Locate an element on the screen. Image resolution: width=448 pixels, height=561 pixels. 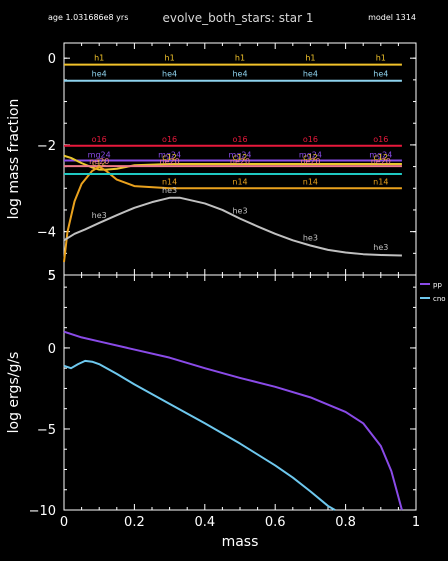
y-tick-label: −4 is located at coordinates (46, 233).